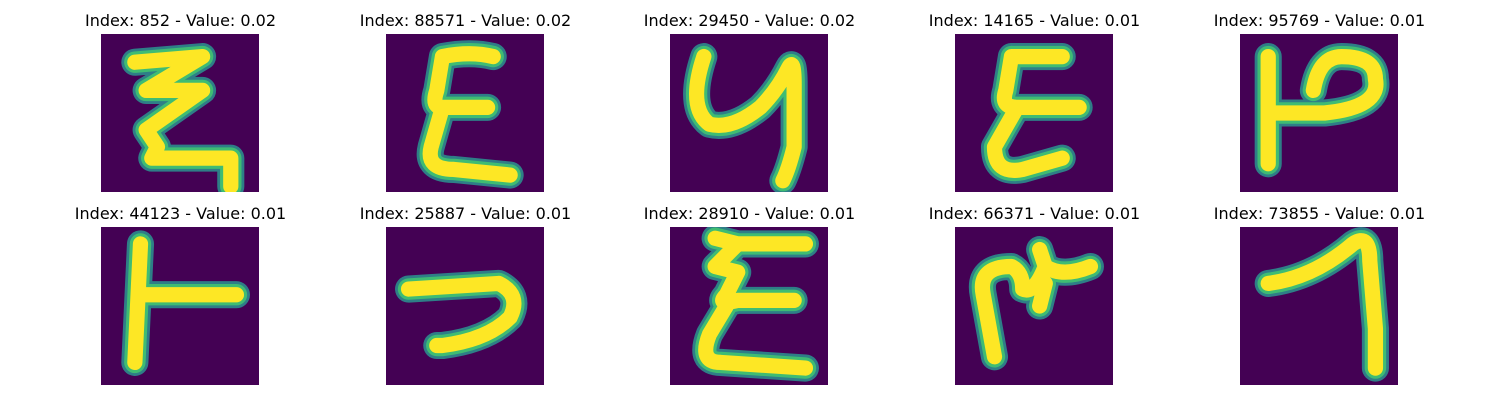 The image size is (1500, 400). Describe the element at coordinates (180, 20) in the screenshot. I see `panel-title: Index: 852 - Value: 0.02` at that location.